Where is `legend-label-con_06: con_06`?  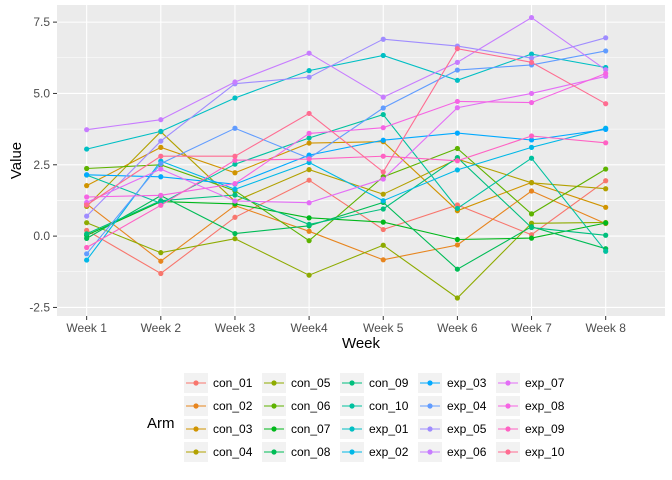
legend-label-con_06: con_06 is located at coordinates (311, 406).